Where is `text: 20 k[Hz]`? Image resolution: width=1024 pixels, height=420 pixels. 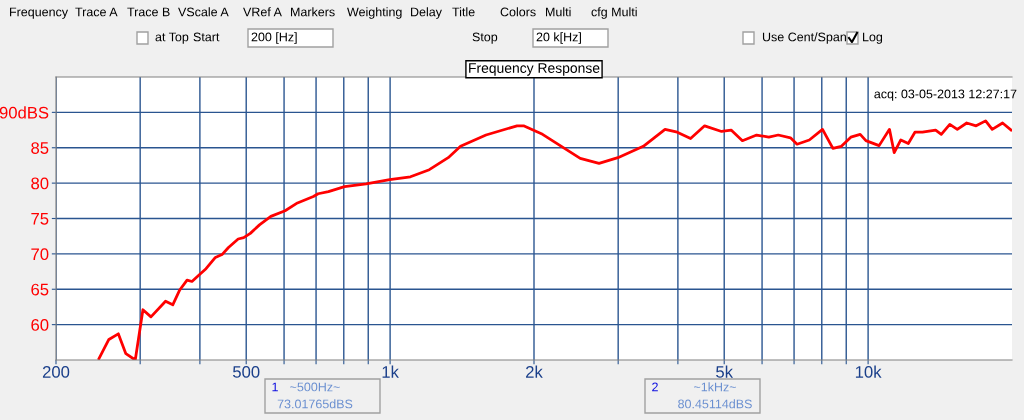
text: 20 k[Hz] is located at coordinates (558, 38).